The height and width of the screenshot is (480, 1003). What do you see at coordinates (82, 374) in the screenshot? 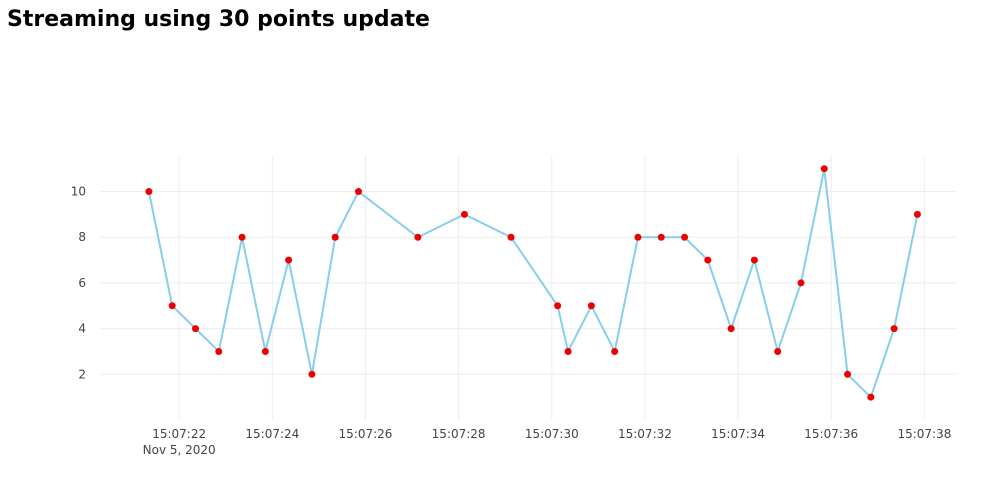
I see `y-tick-label: 2` at bounding box center [82, 374].